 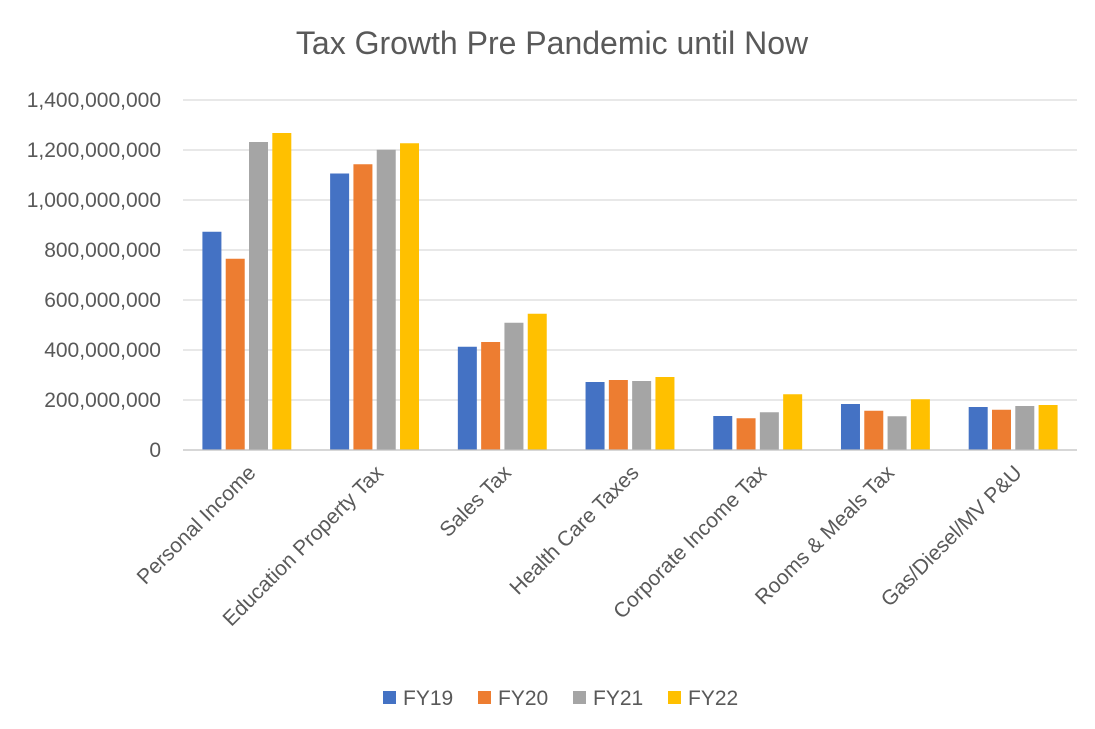 I want to click on legend-item-fy22: FY22, so click(x=703, y=698).